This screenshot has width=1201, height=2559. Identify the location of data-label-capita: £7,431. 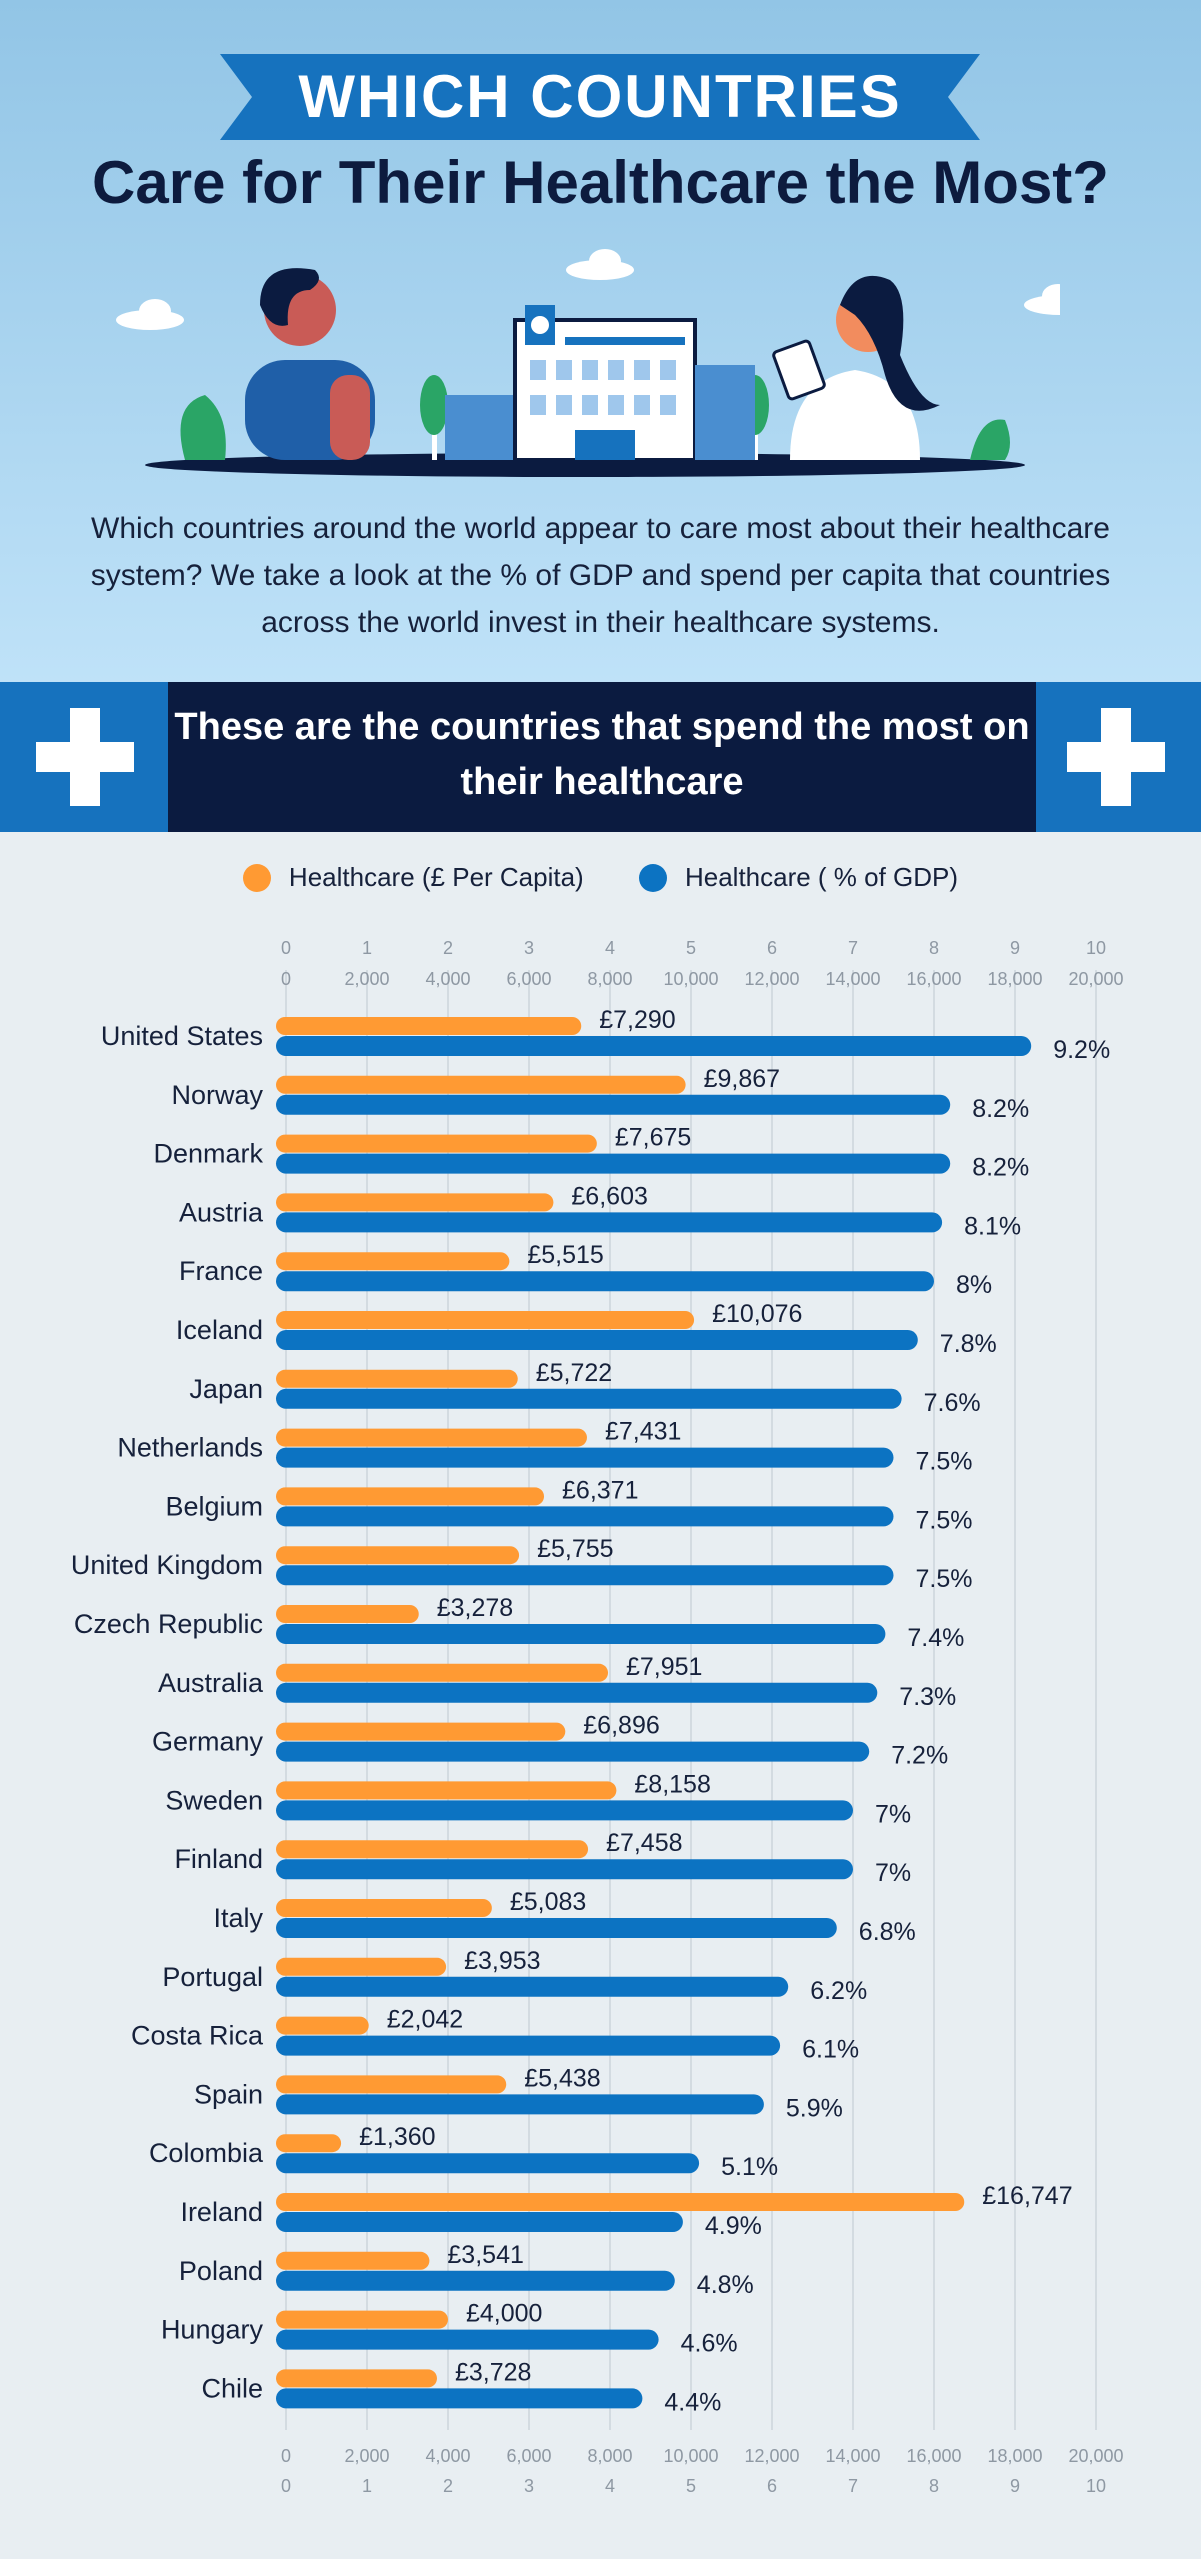
(643, 1432).